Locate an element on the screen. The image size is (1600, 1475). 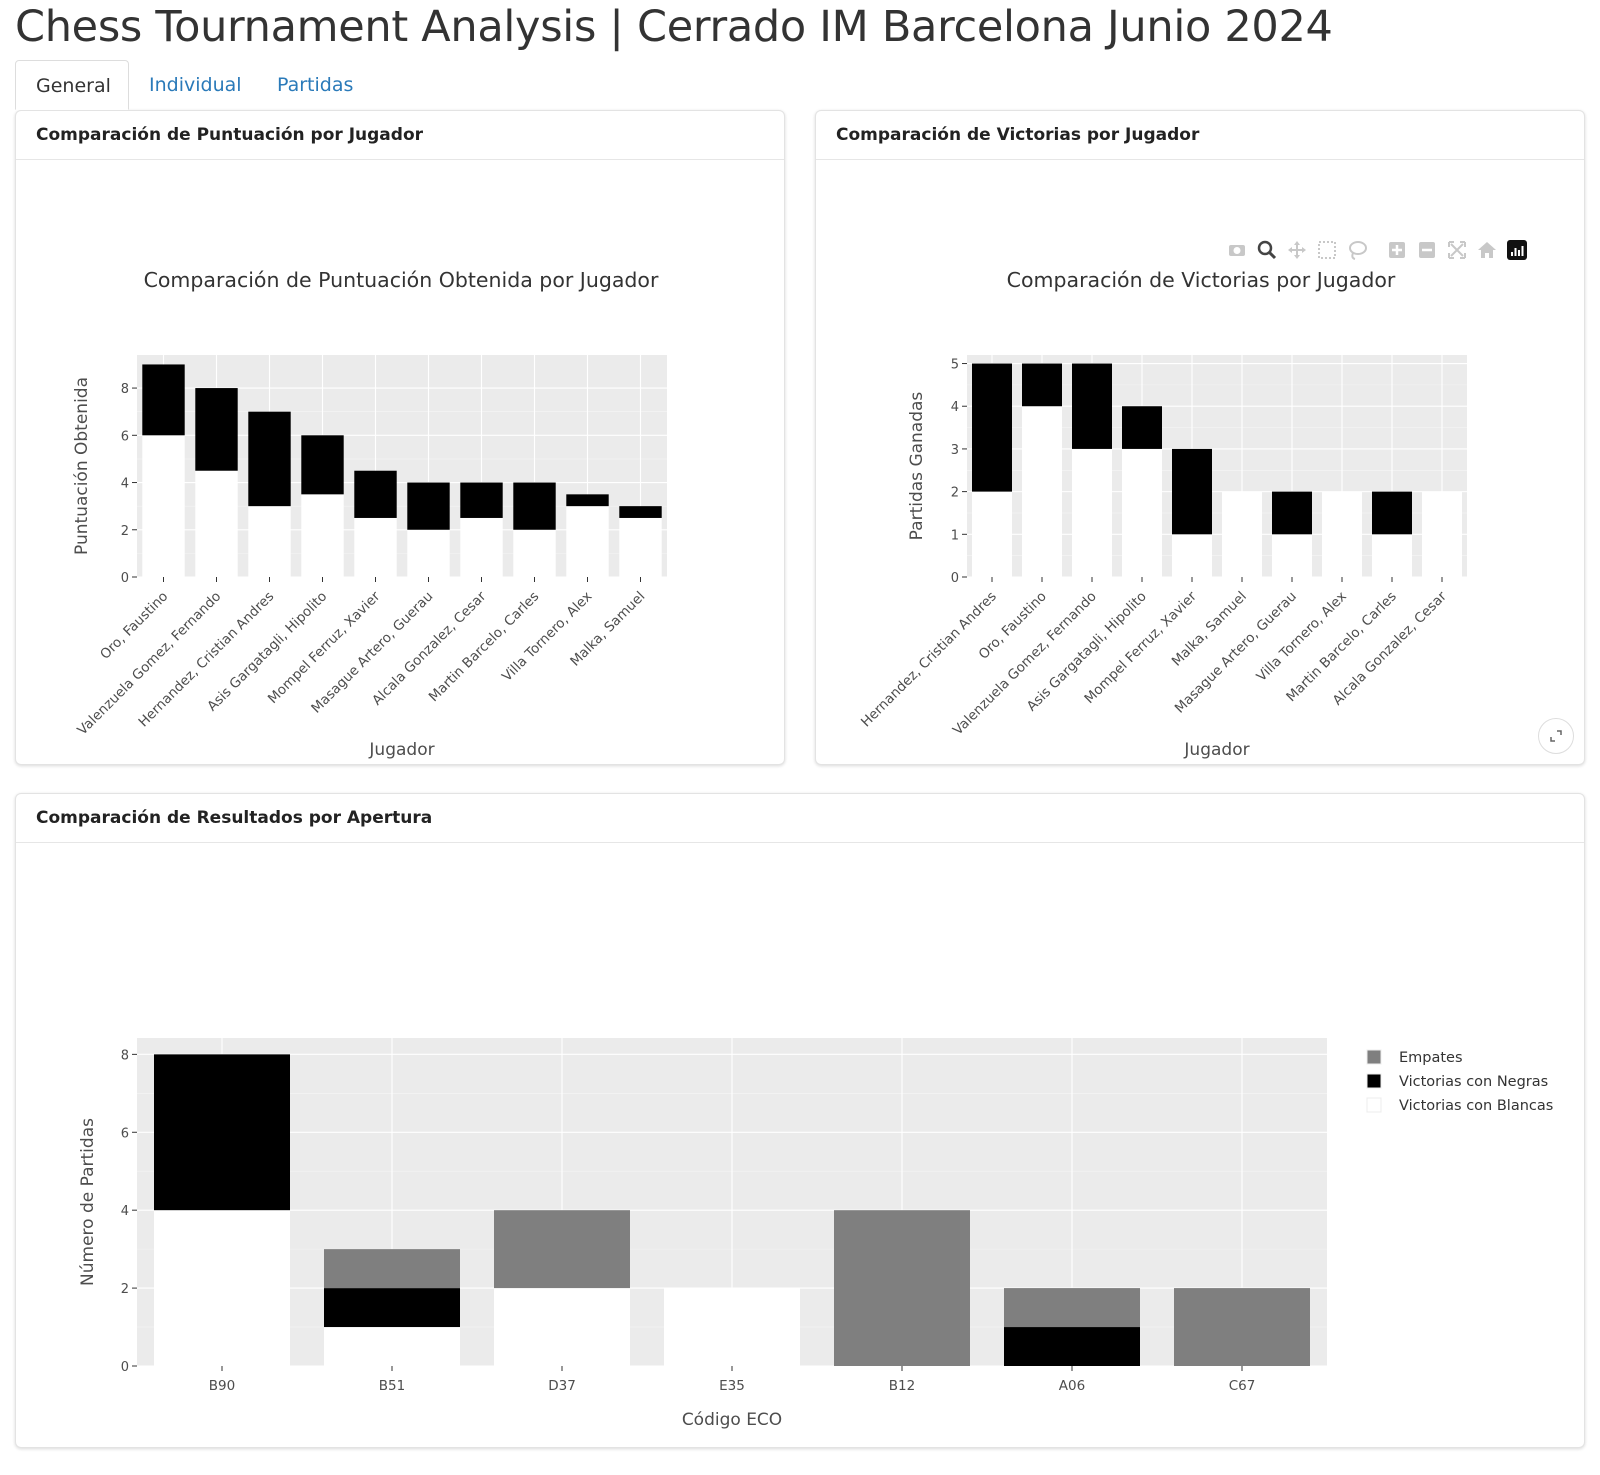
zoom-in-icon is located at coordinates (1397, 250).